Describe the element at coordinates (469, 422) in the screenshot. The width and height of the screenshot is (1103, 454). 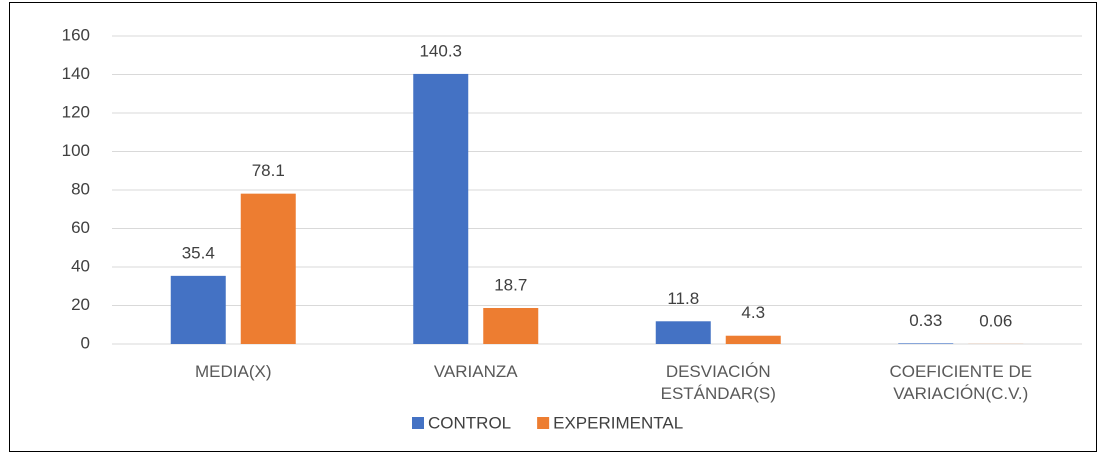
I see `legend-label: CONTROL` at that location.